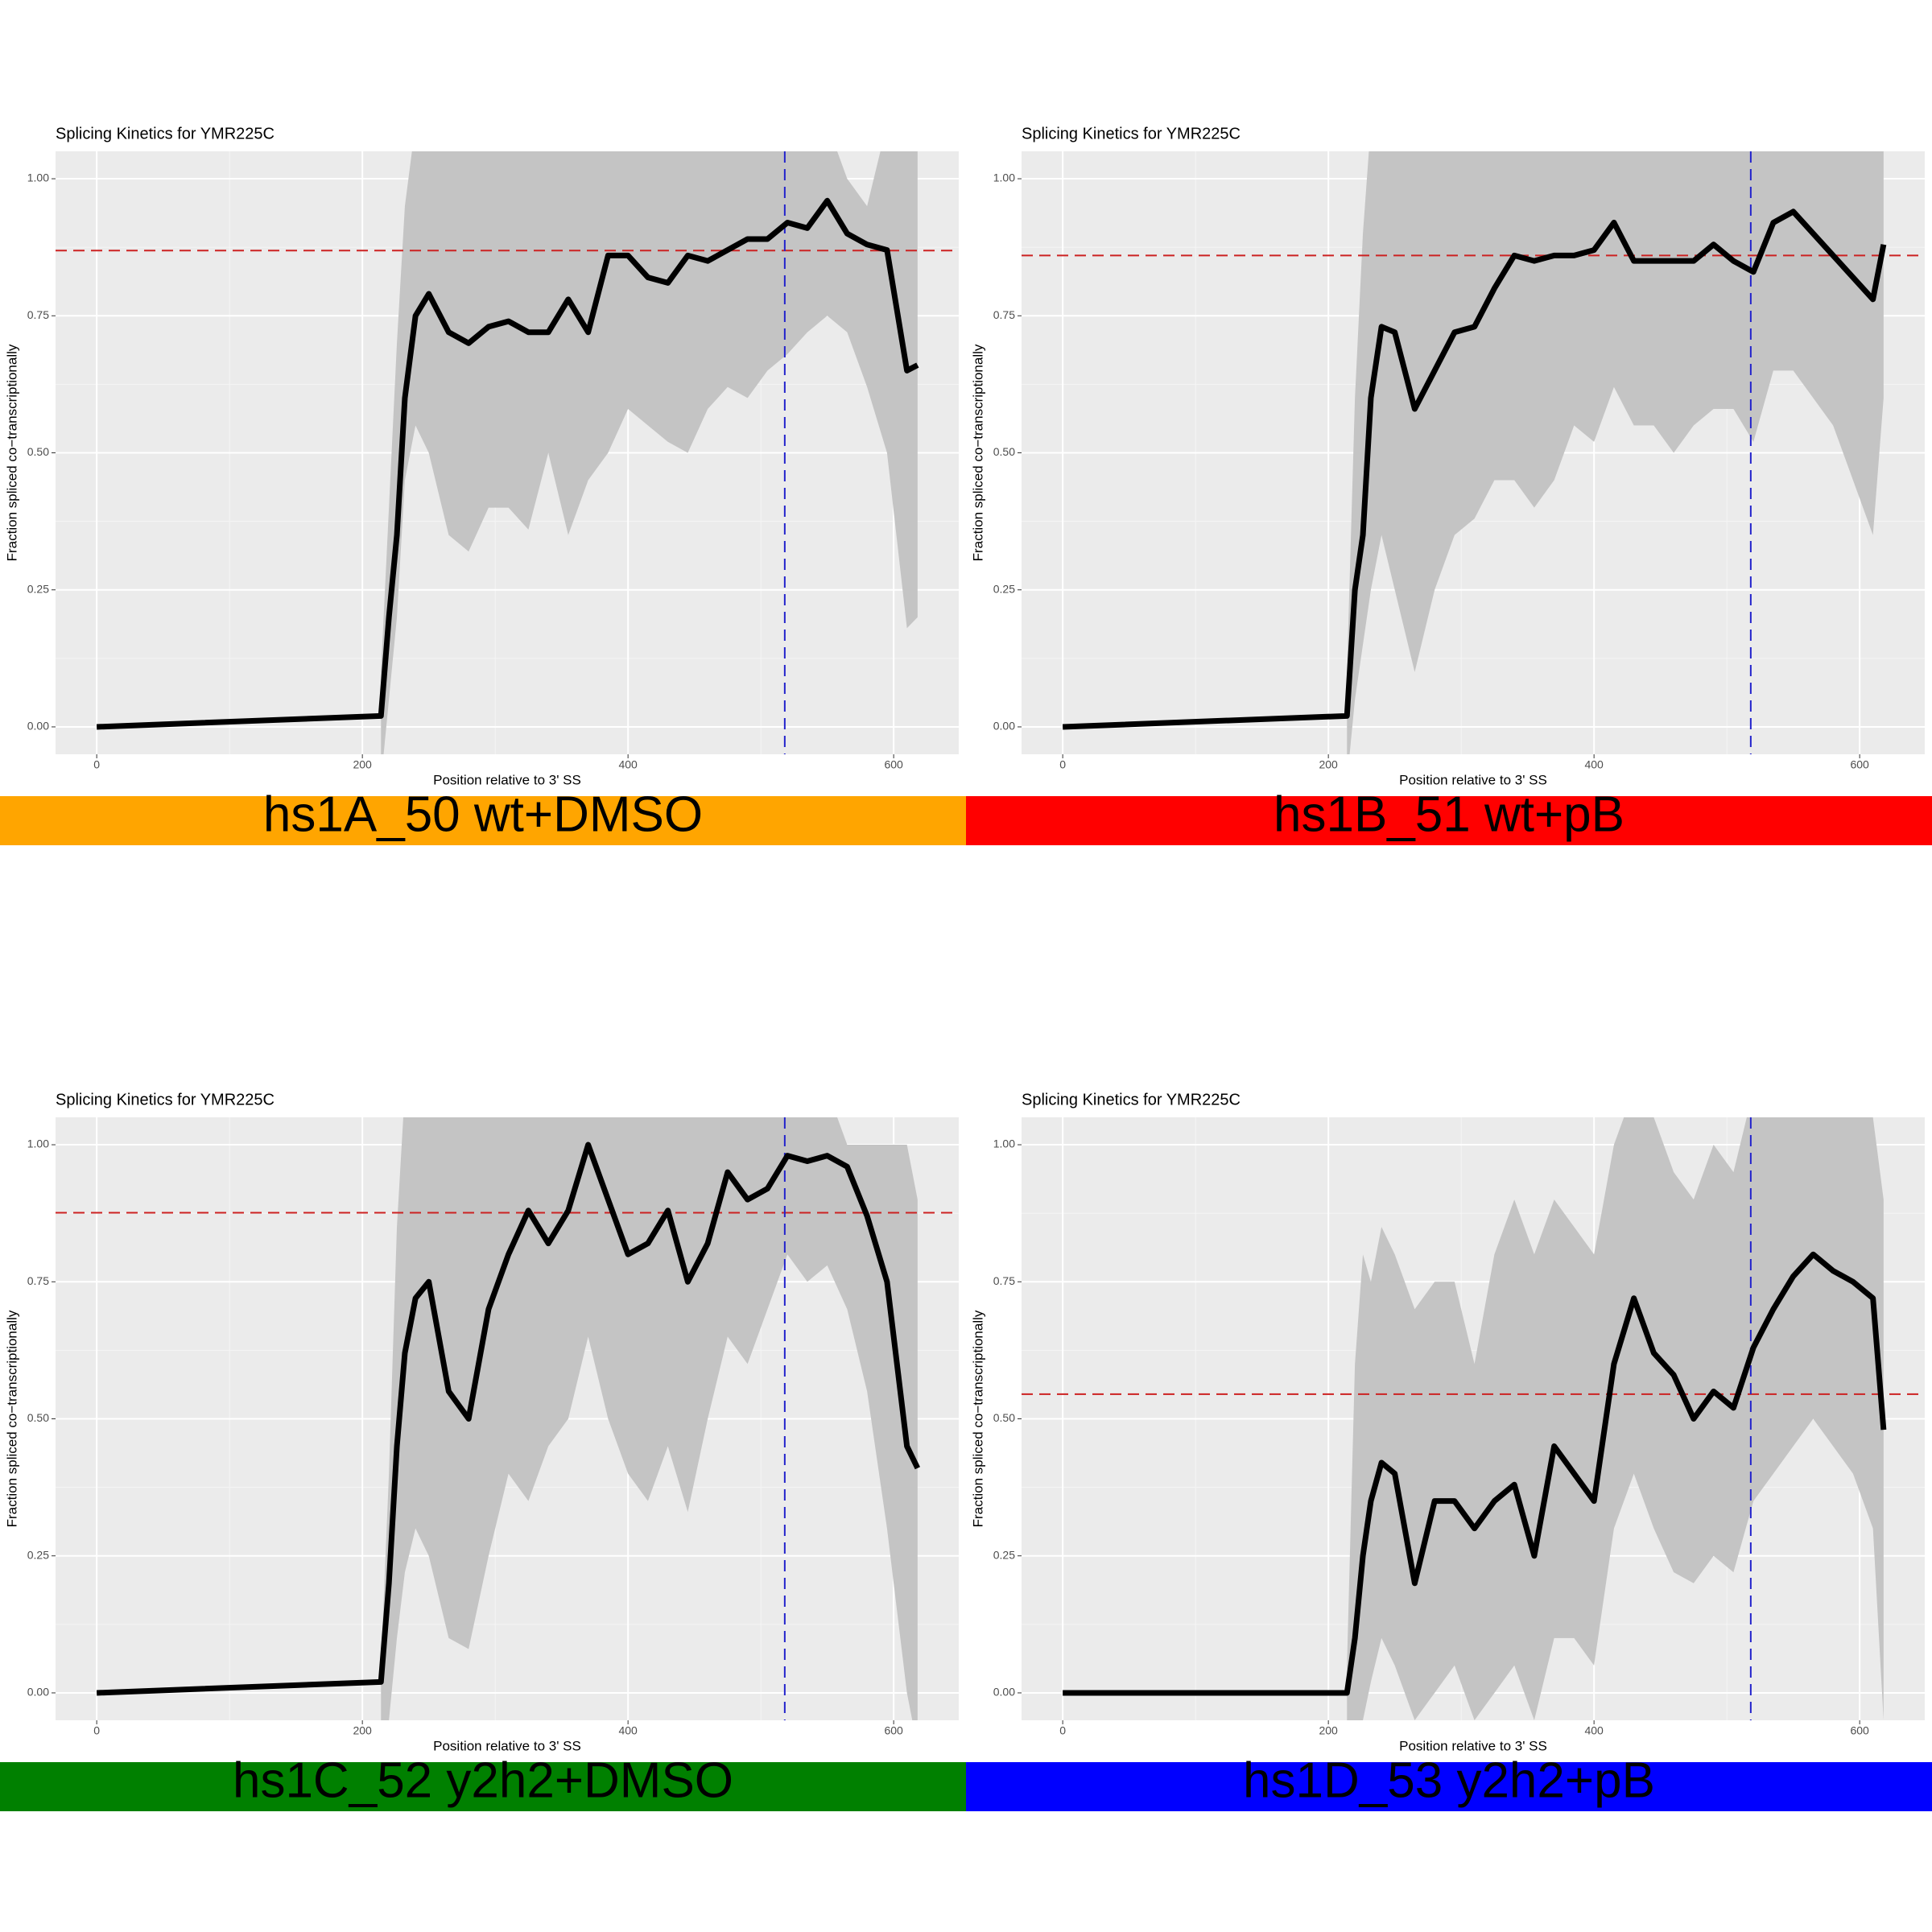 Image resolution: width=1932 pixels, height=1932 pixels. I want to click on caption: hs1B_51 wt+pB, so click(1449, 814).